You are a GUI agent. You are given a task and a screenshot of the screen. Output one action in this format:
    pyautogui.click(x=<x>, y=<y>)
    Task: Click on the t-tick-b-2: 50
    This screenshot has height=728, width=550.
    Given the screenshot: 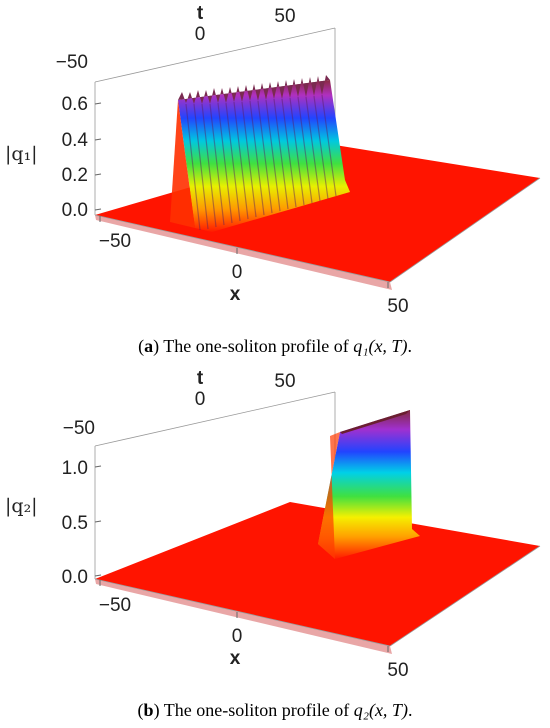 What is the action you would take?
    pyautogui.click(x=284, y=381)
    